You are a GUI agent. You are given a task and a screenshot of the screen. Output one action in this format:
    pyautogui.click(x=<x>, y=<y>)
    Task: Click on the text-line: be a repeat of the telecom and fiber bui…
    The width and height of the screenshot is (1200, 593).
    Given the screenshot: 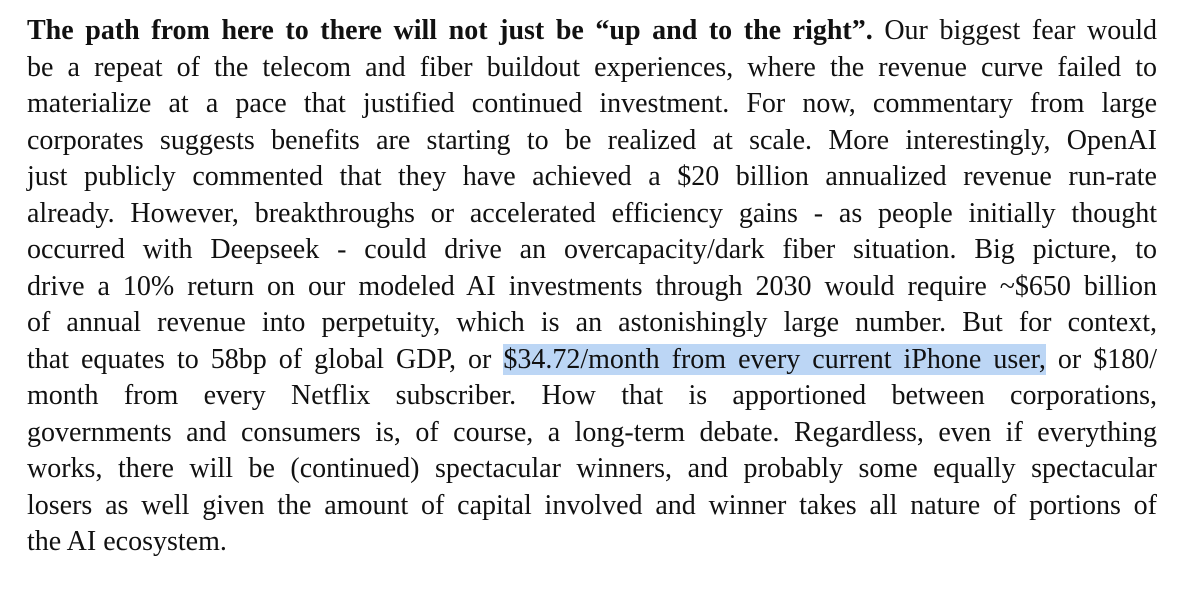 What is the action you would take?
    pyautogui.click(x=592, y=68)
    